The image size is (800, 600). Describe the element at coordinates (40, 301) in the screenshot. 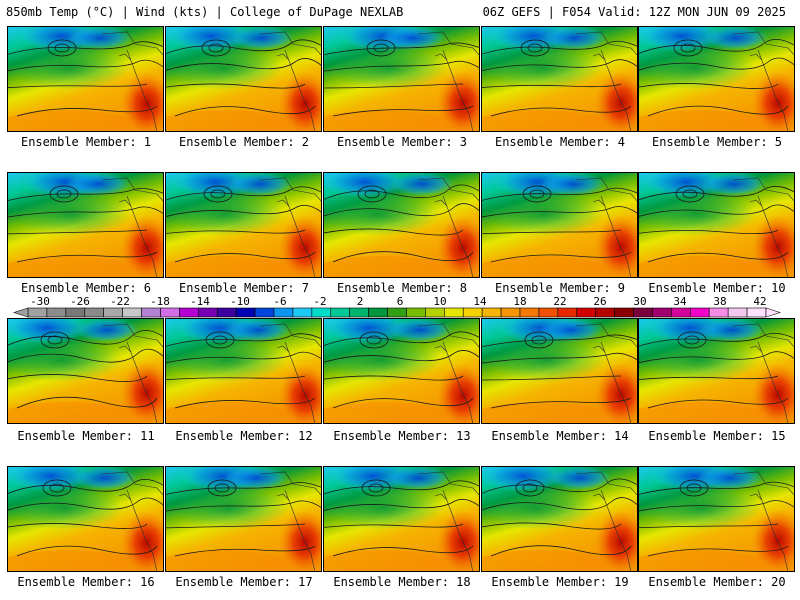

I see `colorbar-tick-label: -30` at that location.